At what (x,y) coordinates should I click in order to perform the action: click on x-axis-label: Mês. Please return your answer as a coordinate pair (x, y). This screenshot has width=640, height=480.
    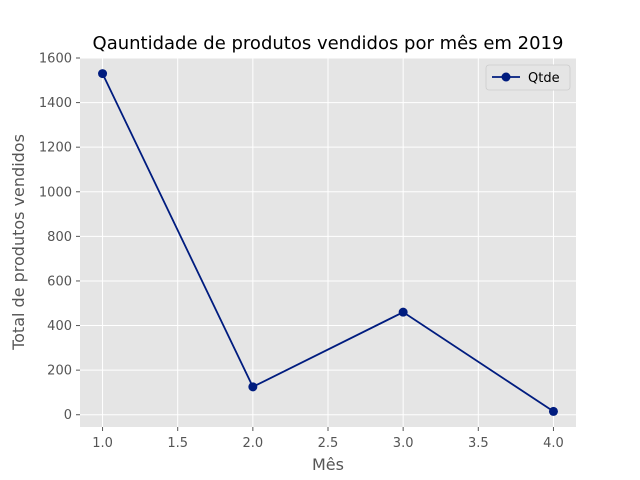
    Looking at the image, I should click on (328, 464).